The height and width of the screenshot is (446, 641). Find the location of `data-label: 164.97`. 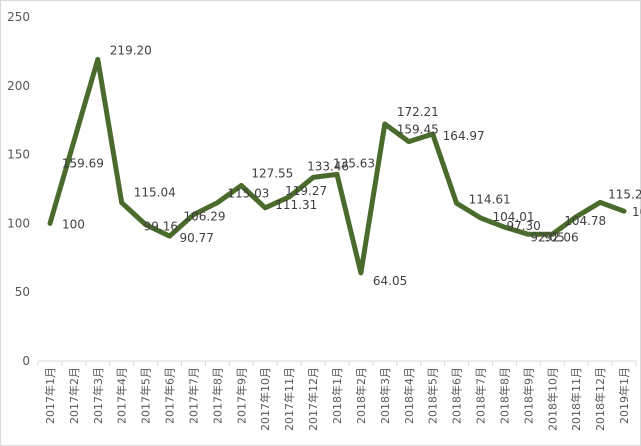

data-label: 164.97 is located at coordinates (464, 136).